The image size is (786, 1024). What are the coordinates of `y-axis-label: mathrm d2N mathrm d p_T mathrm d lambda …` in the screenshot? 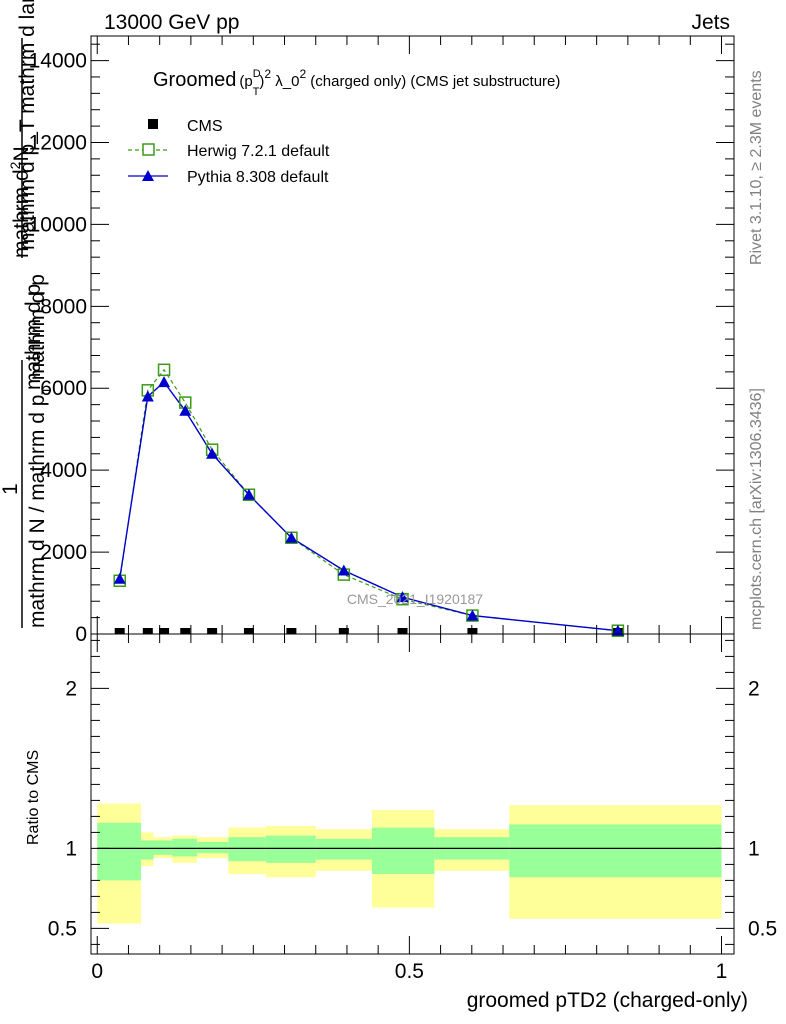 It's located at (27, 314).